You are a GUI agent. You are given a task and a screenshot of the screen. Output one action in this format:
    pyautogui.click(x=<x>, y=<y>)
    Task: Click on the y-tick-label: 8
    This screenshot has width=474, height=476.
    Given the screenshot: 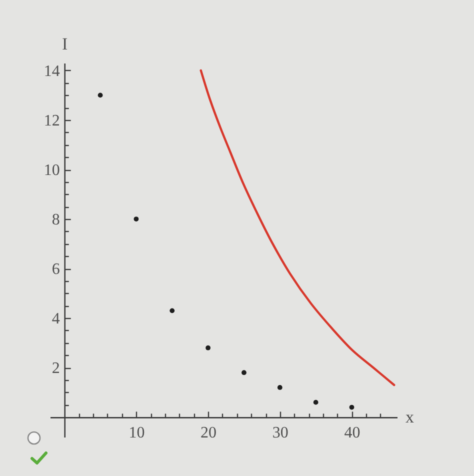 What is the action you would take?
    pyautogui.click(x=56, y=220)
    